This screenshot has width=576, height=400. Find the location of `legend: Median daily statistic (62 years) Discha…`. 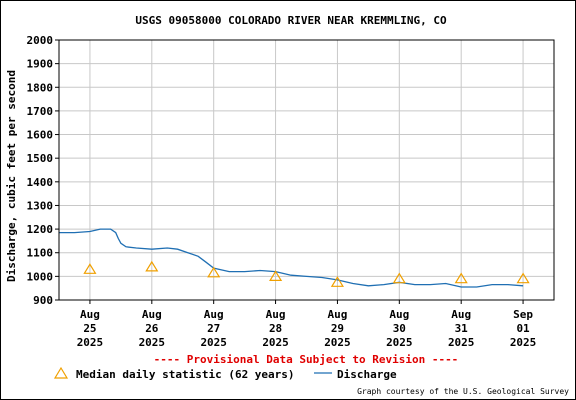

legend: Median daily statistic (62 years) Discha… is located at coordinates (225, 373).